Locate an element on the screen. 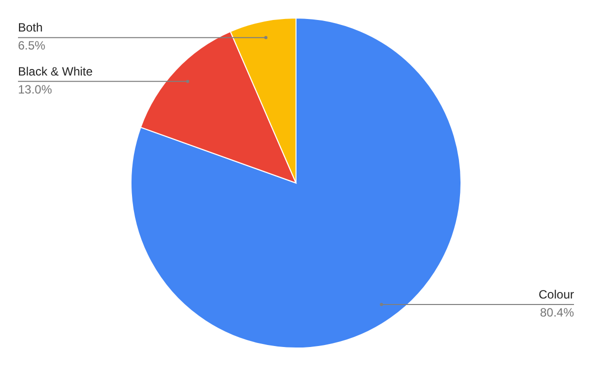  slice-label: Colour is located at coordinates (556, 294).